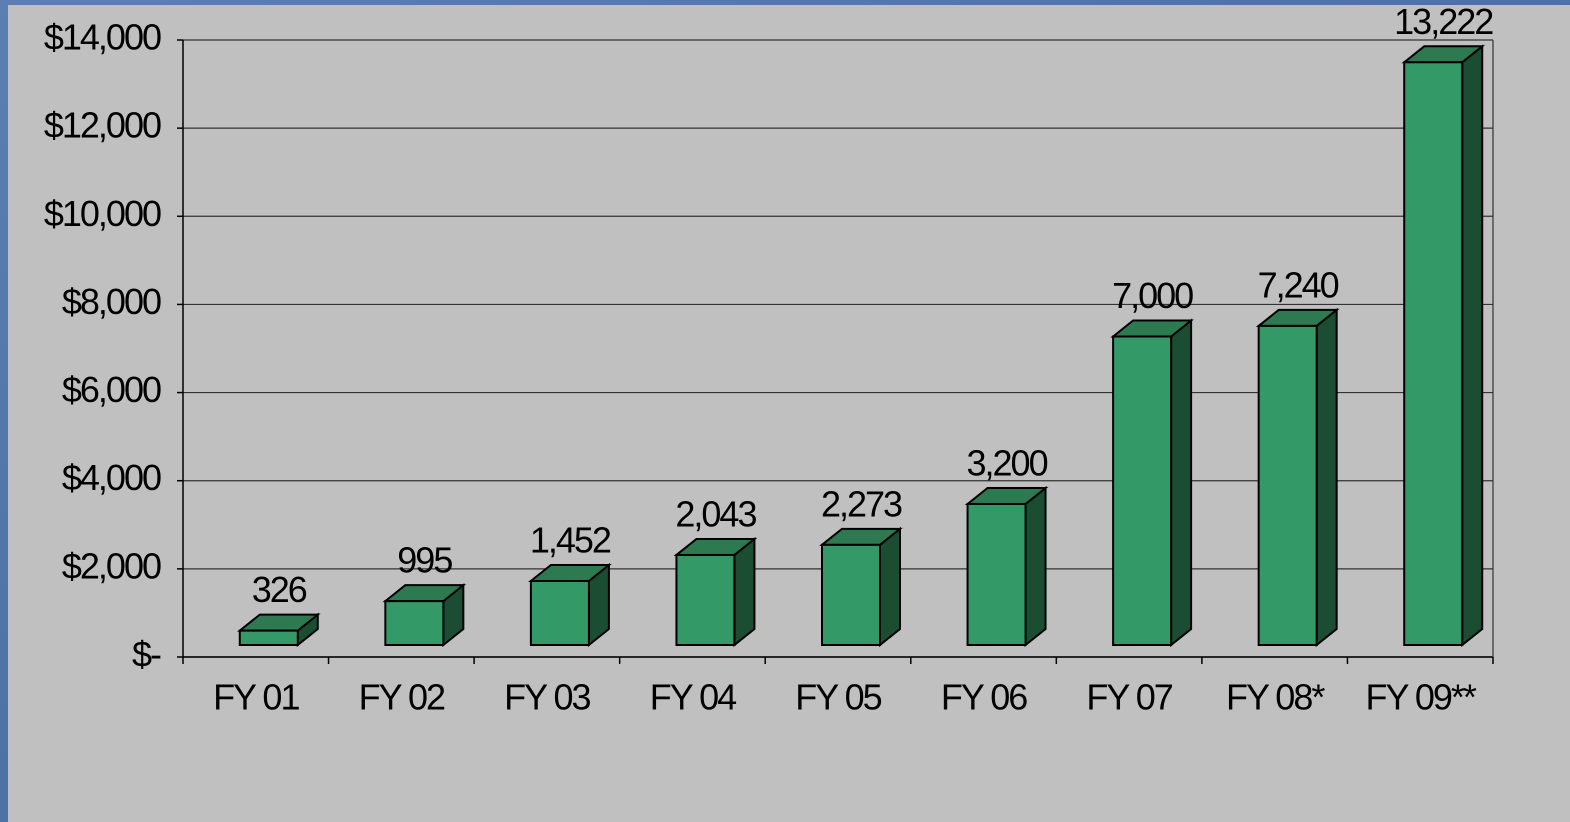  I want to click on x-tick-label: FY 05, so click(838, 697).